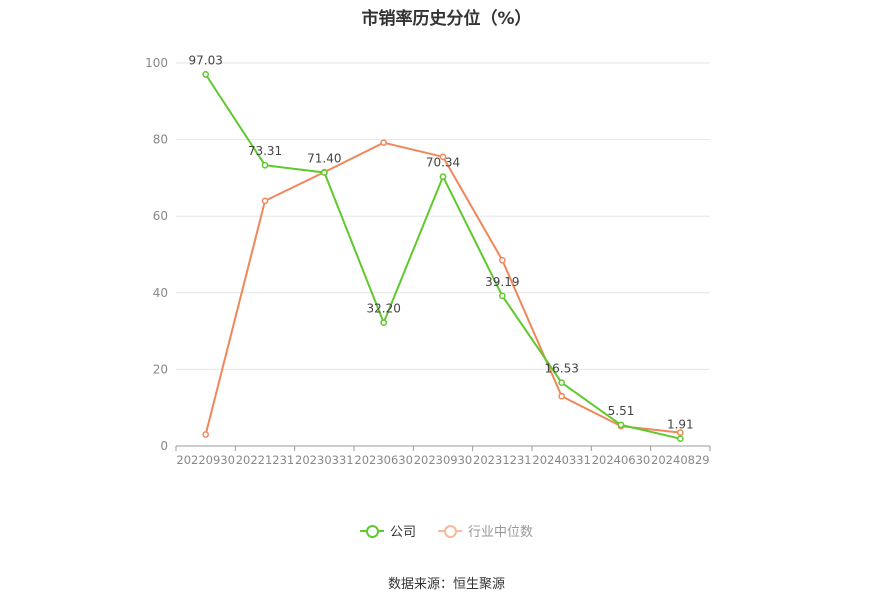 The height and width of the screenshot is (603, 893). I want to click on y-tick-label: 60, so click(160, 216).